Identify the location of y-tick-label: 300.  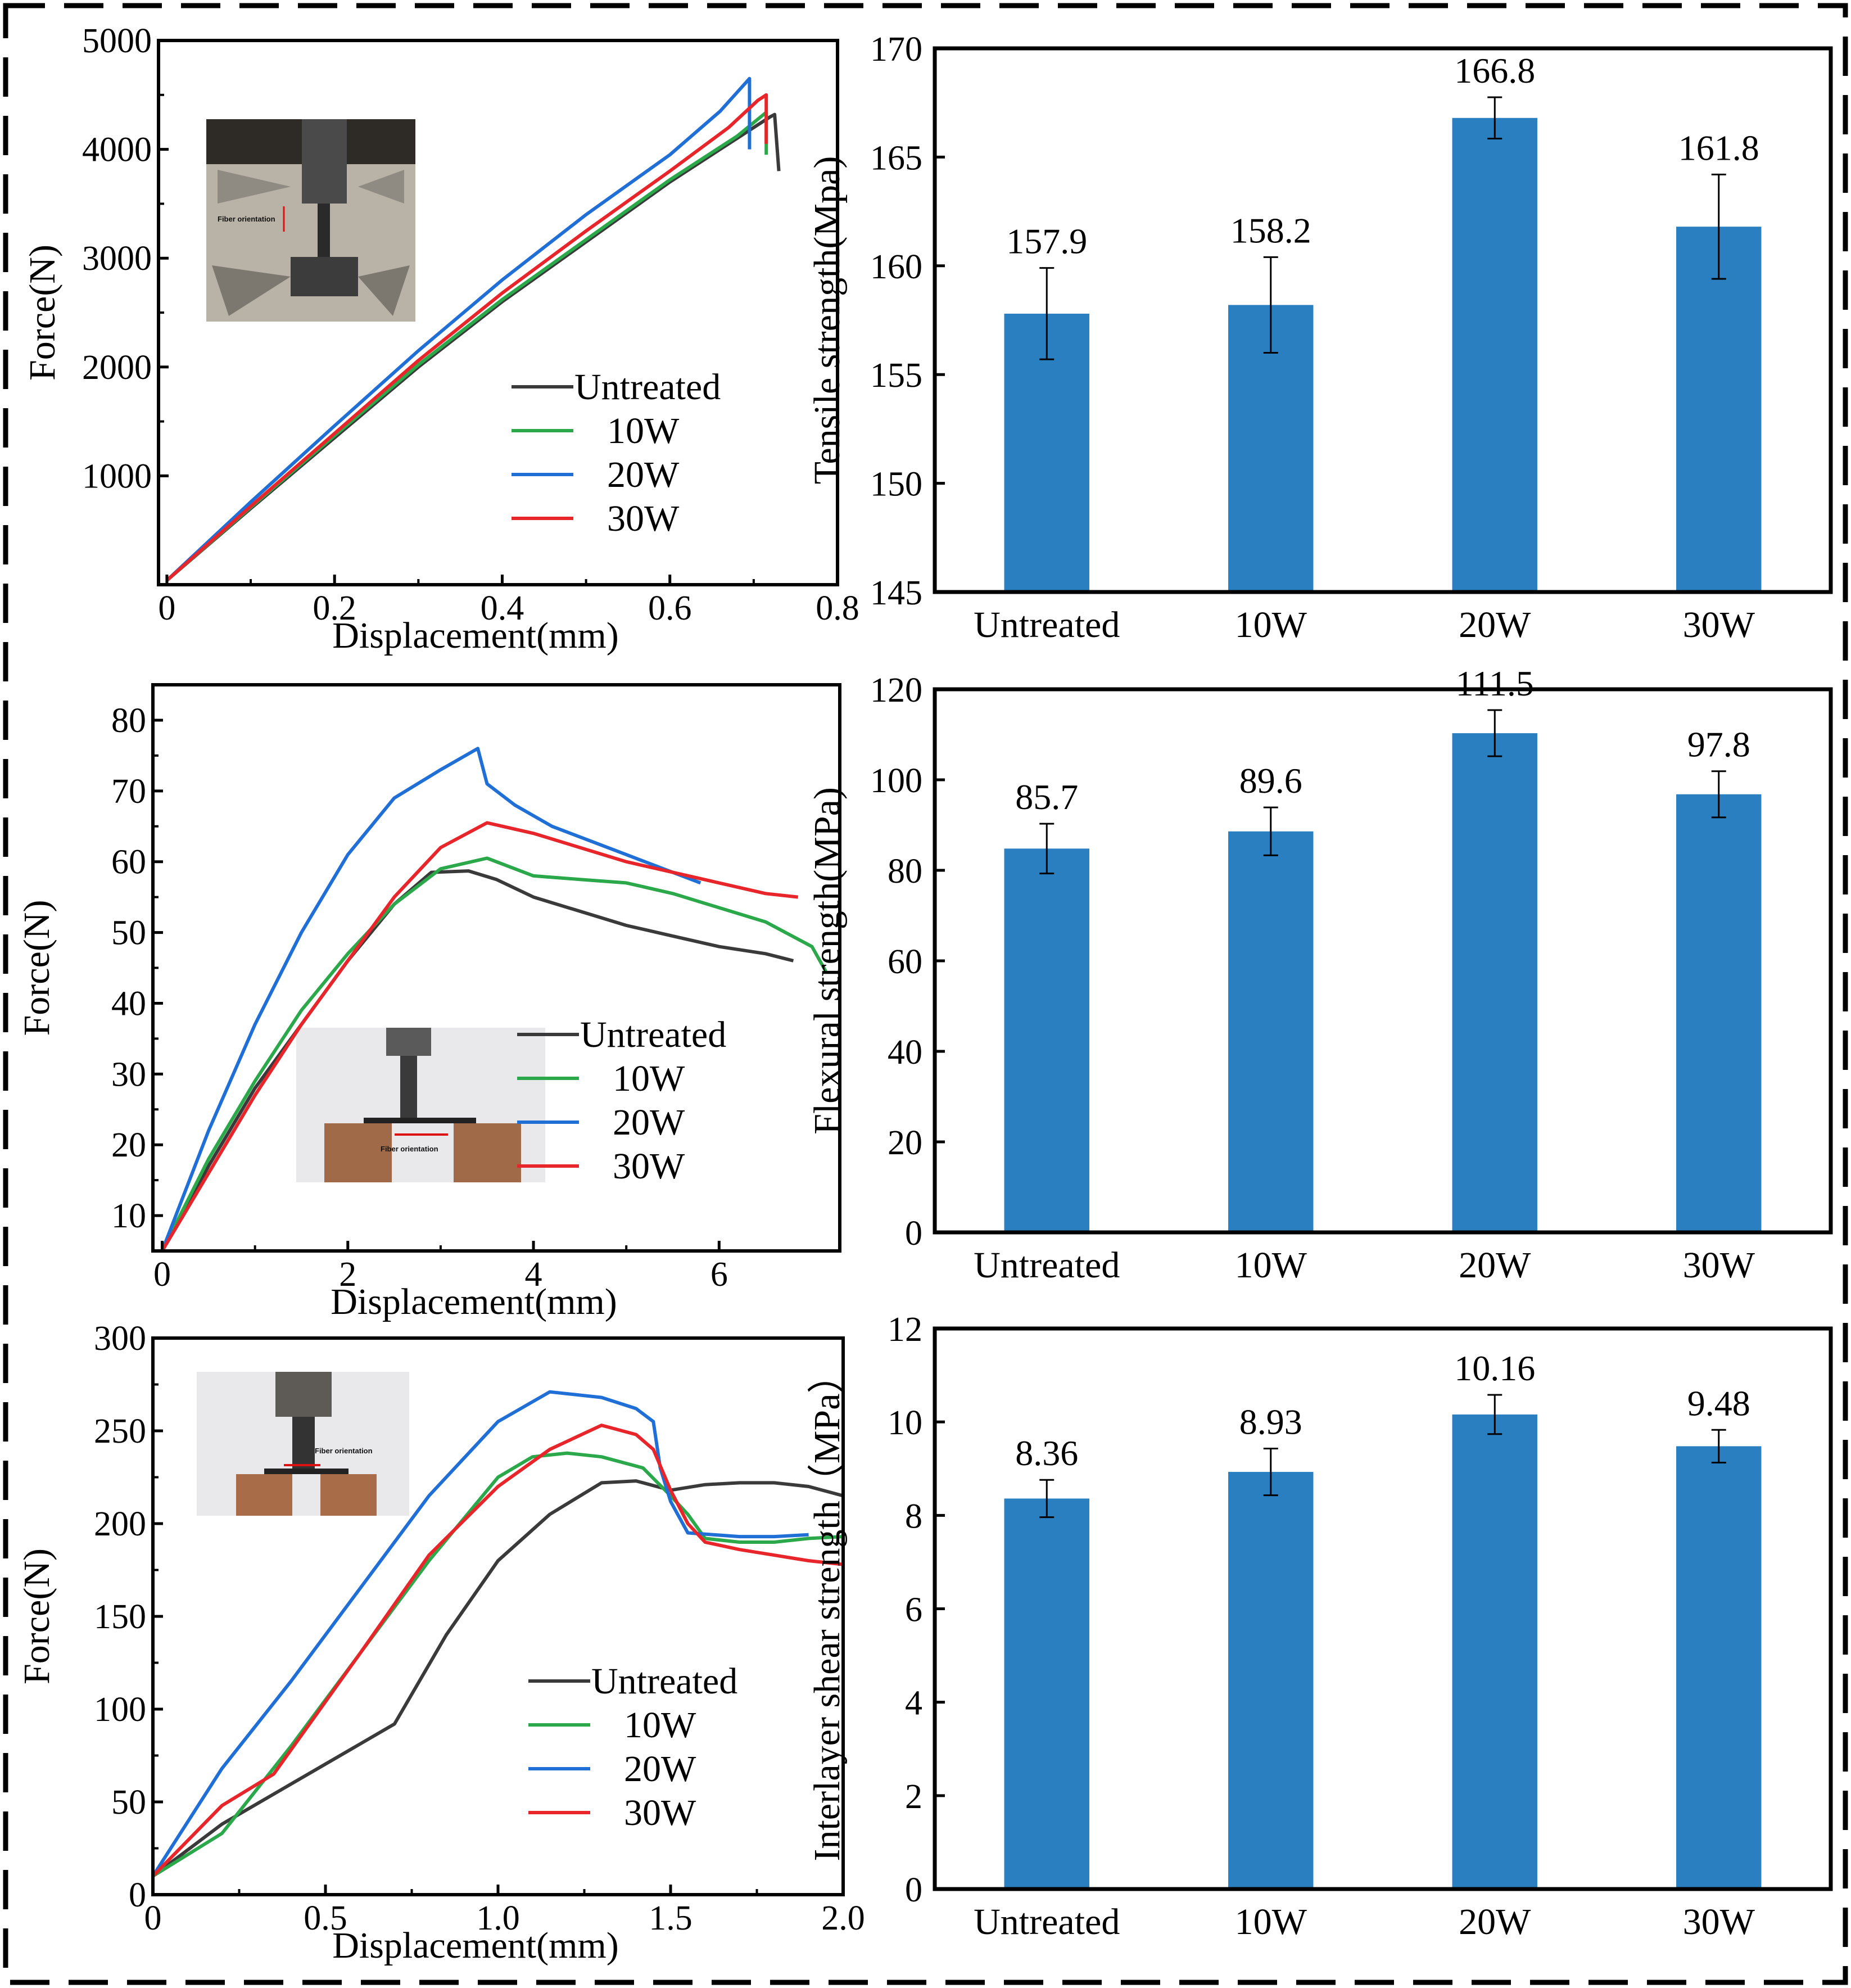
(120, 1339).